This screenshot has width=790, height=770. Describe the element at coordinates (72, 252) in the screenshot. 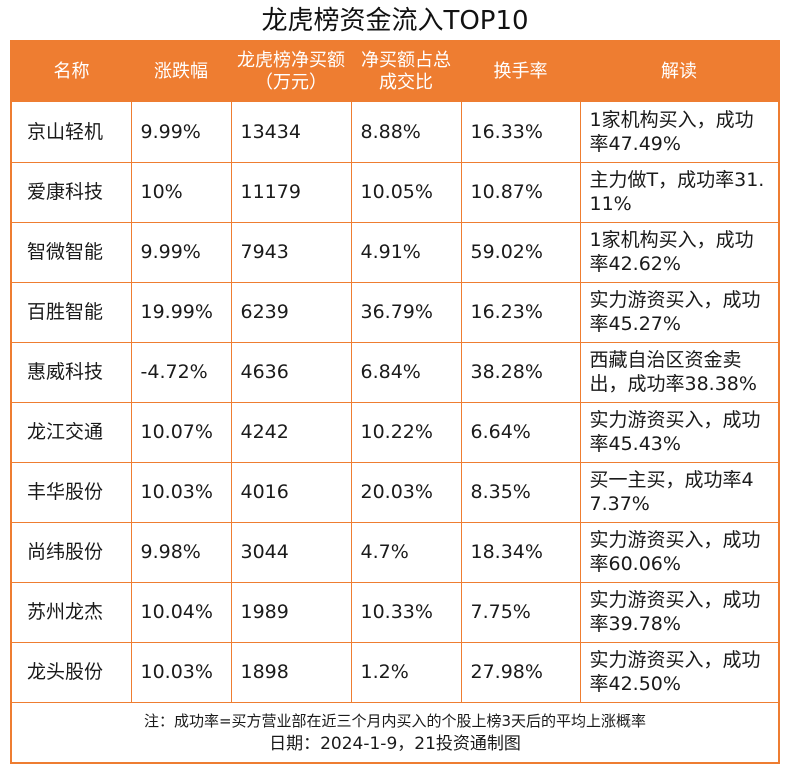

I see `cell-name: 智微智能` at that location.